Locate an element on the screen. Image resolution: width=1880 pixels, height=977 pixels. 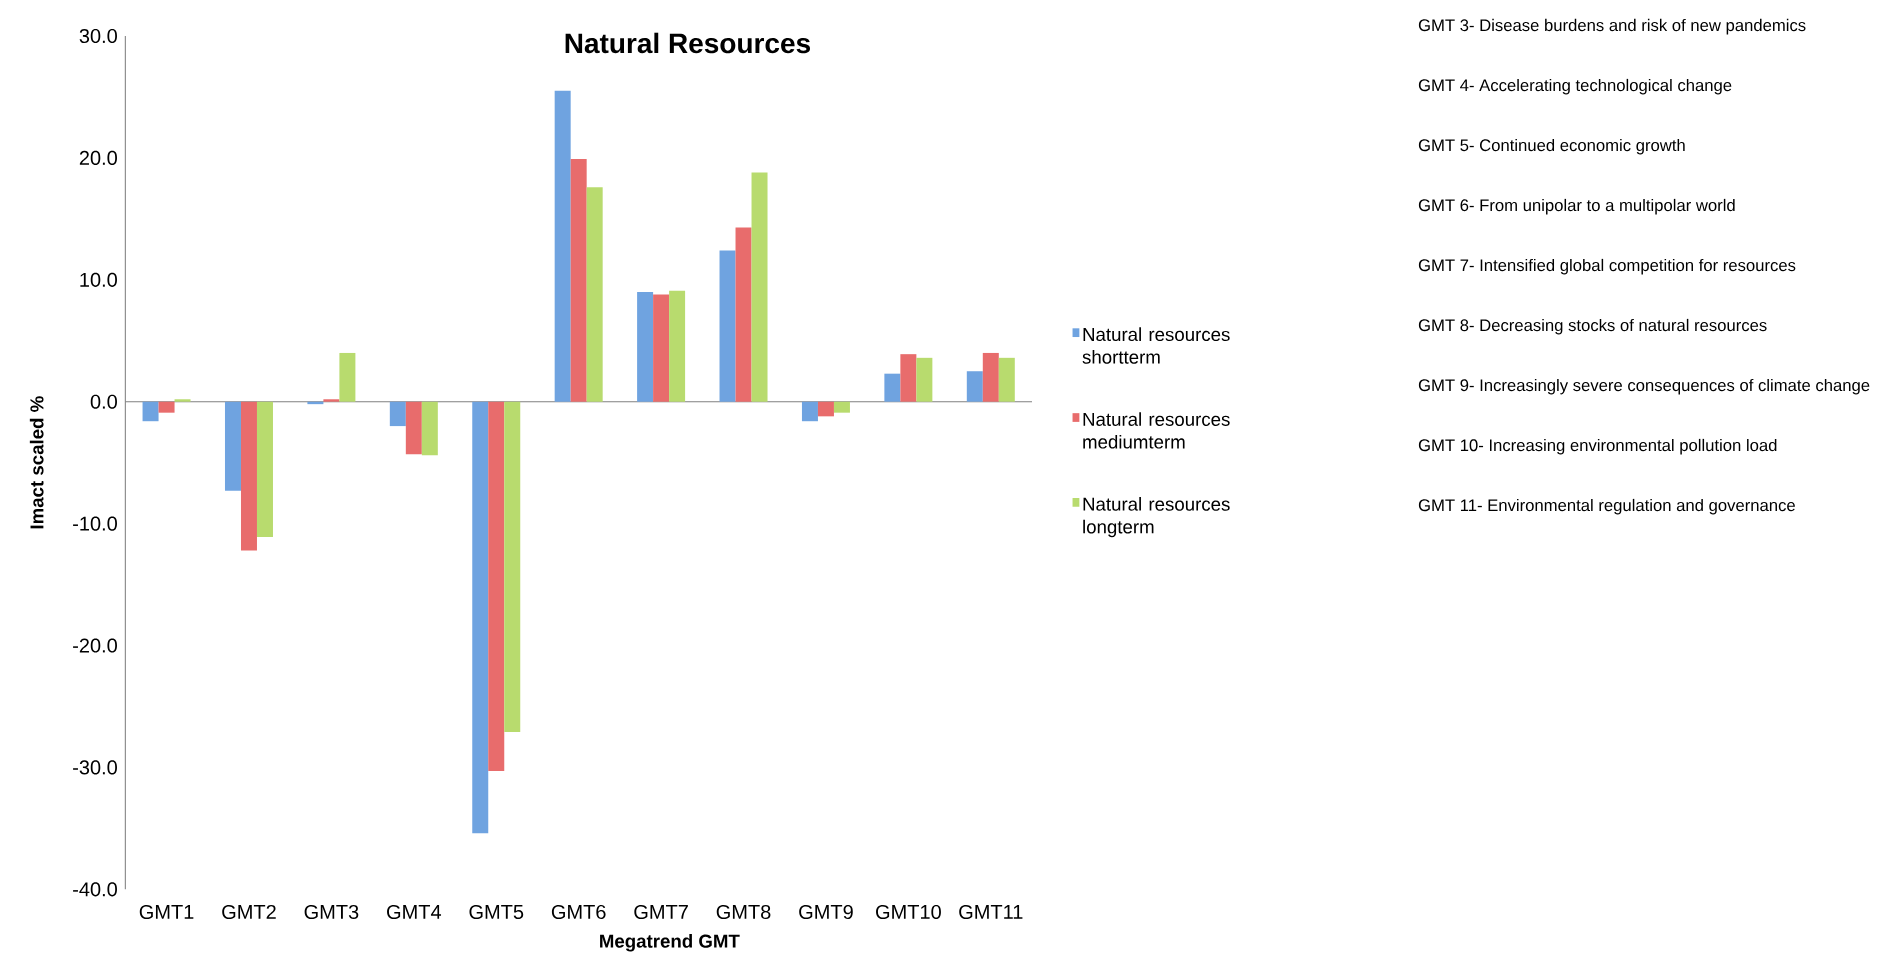
text: GMT 7- Intensified global competition for resources is located at coordinates (1607, 266).